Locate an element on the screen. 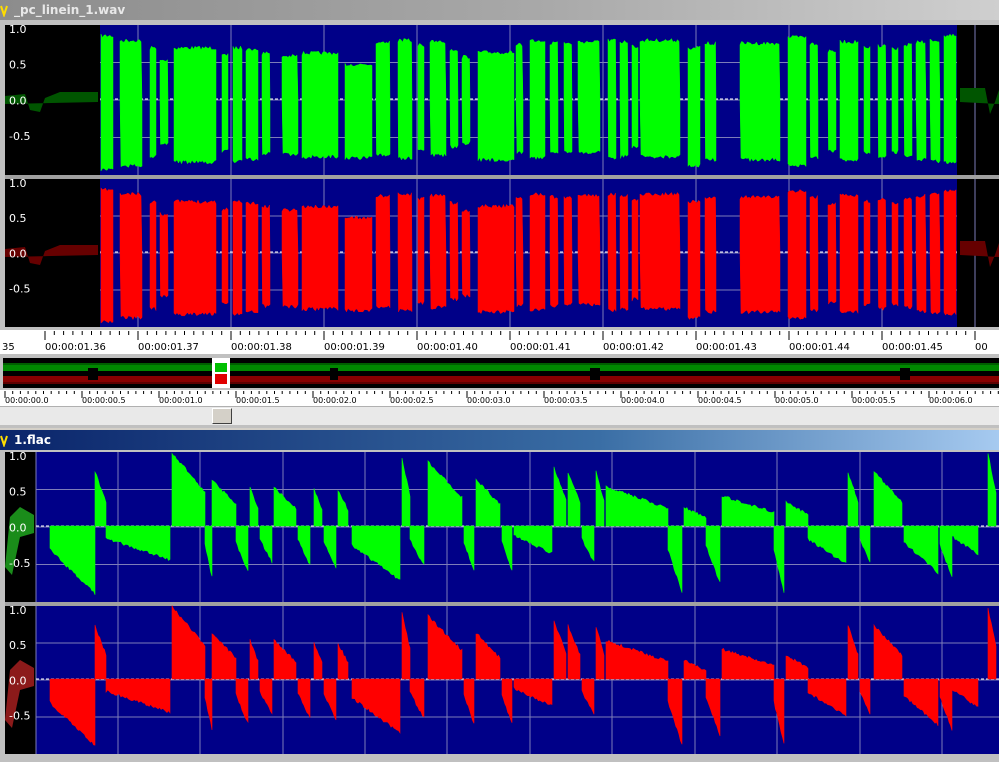  overview-ruler-tick-label: 00:00:04.5 is located at coordinates (720, 400).